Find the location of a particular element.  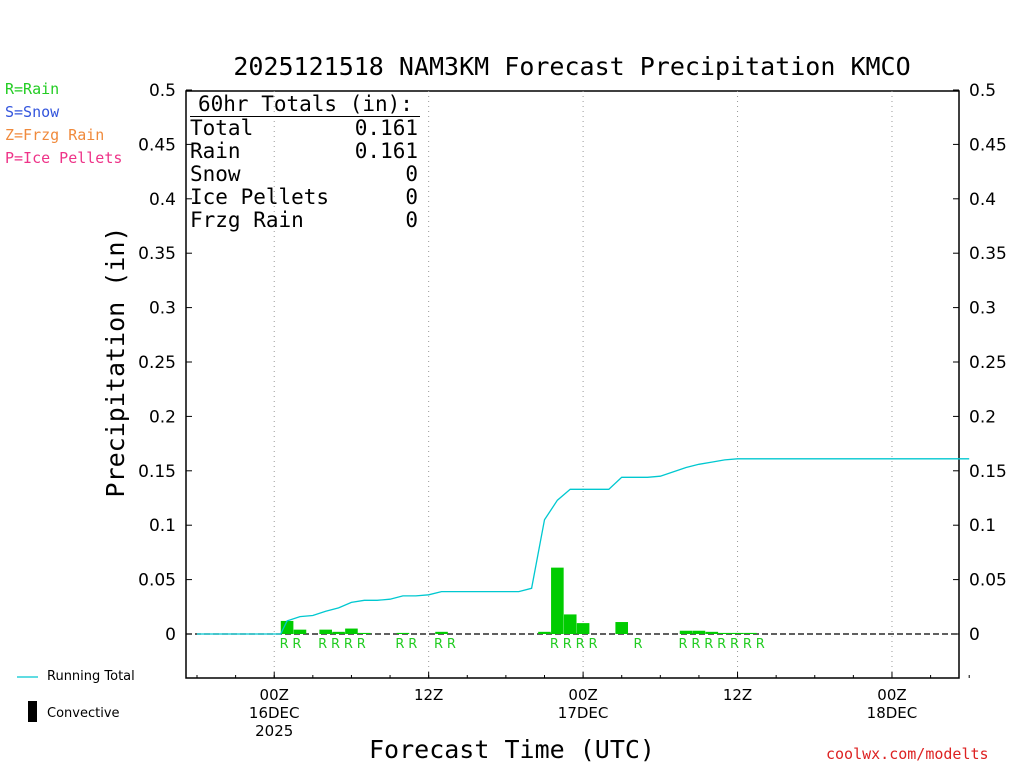

totals-row-label: Ice Pellets is located at coordinates (260, 197).